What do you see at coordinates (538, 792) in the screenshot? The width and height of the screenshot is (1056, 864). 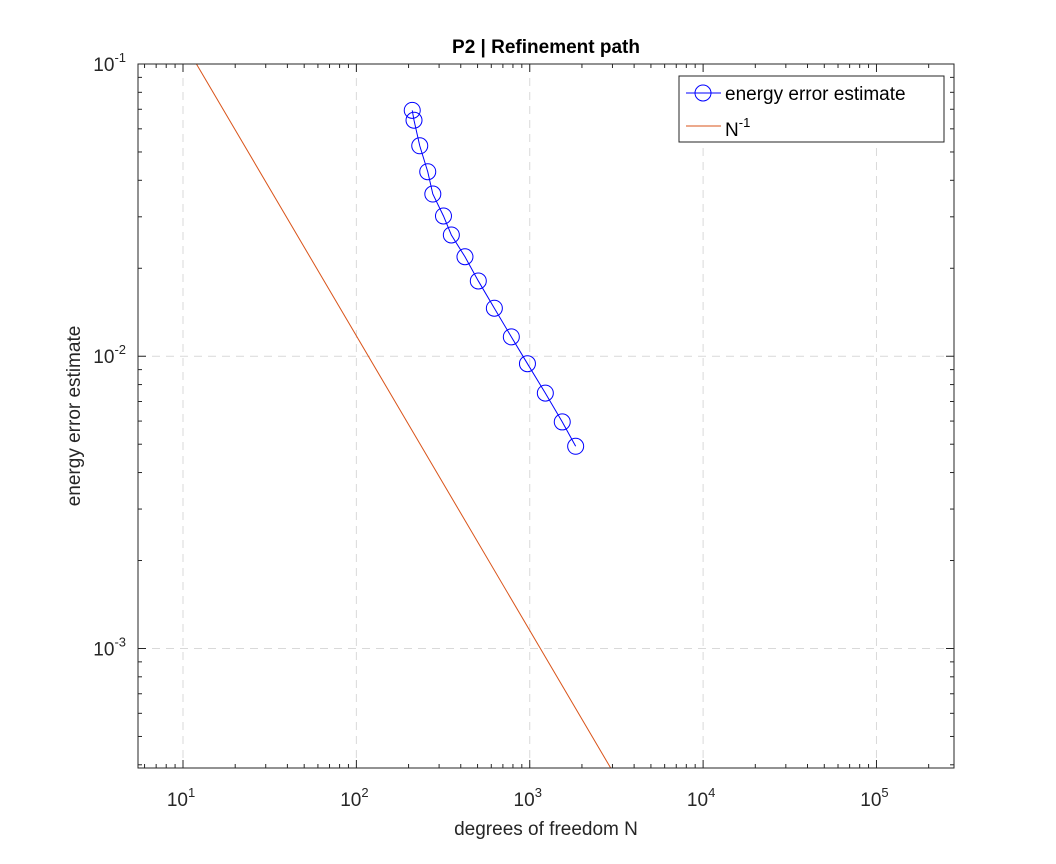 I see `x-tick-exp: 3` at bounding box center [538, 792].